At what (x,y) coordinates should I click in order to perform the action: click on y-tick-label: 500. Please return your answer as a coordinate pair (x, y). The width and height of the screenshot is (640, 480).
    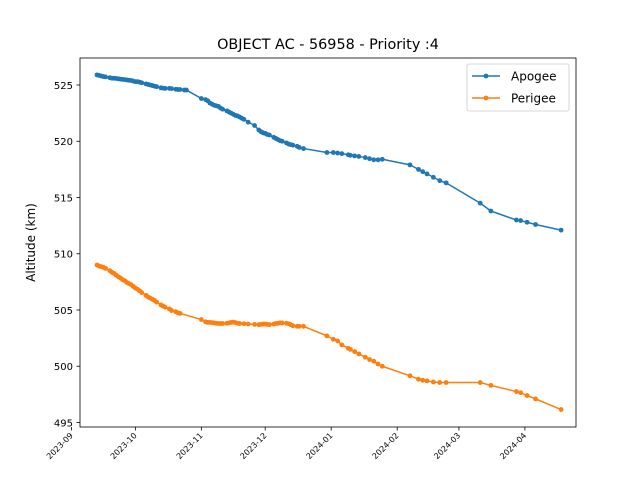
    Looking at the image, I should click on (63, 367).